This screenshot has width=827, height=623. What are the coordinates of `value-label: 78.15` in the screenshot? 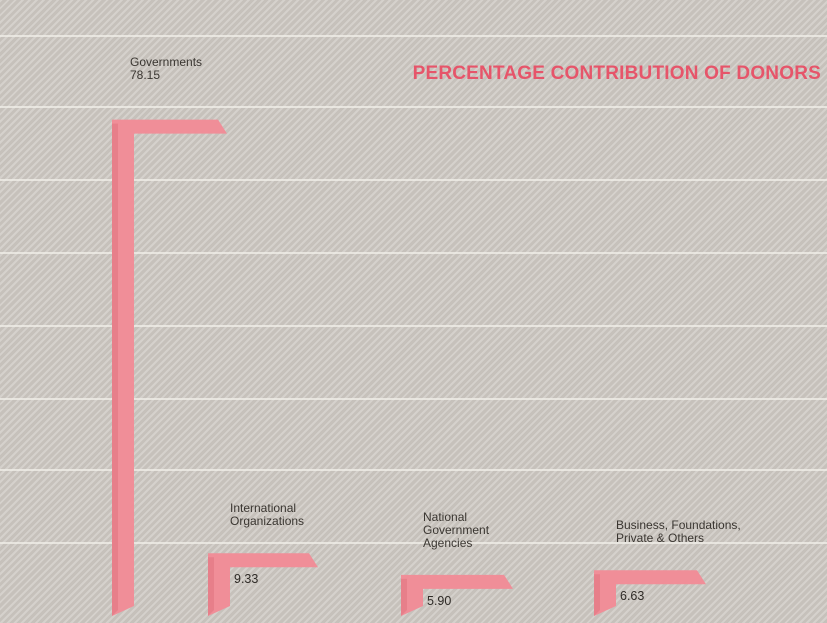 It's located at (145, 75).